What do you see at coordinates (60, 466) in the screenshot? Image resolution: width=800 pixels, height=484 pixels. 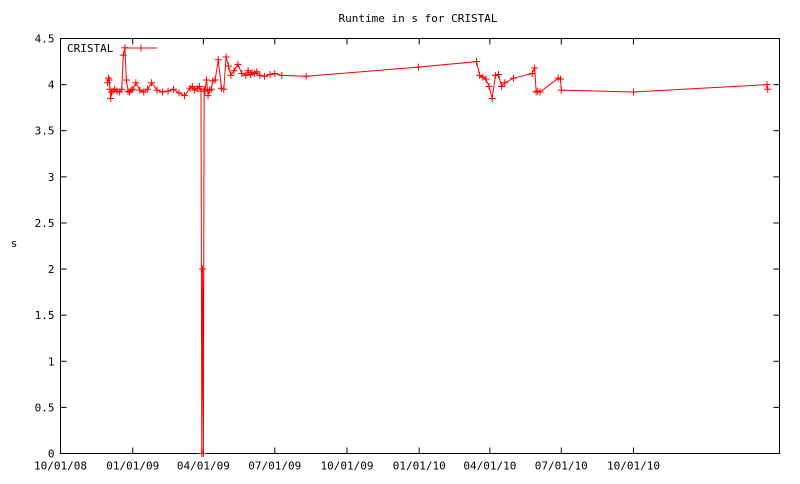 I see `x-tick-label: 10/01/08` at bounding box center [60, 466].